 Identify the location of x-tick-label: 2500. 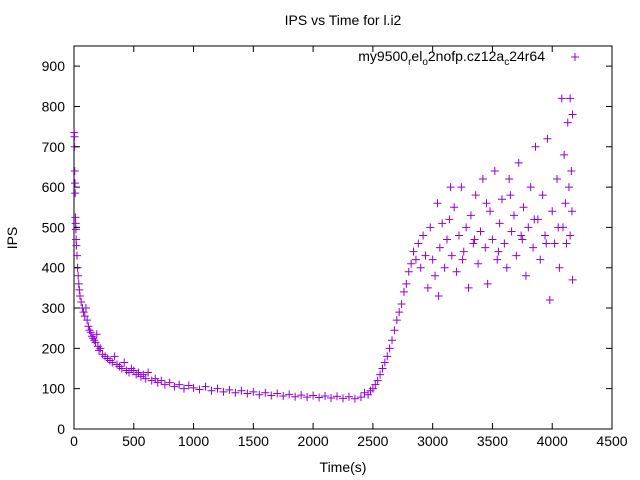
(372, 441).